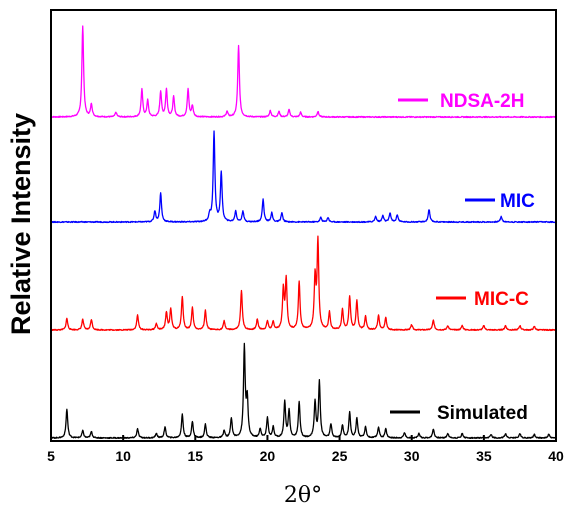  Describe the element at coordinates (305, 449) in the screenshot. I see `x-axis-ticks: 5 10 15 20 25 30 35 40` at that location.